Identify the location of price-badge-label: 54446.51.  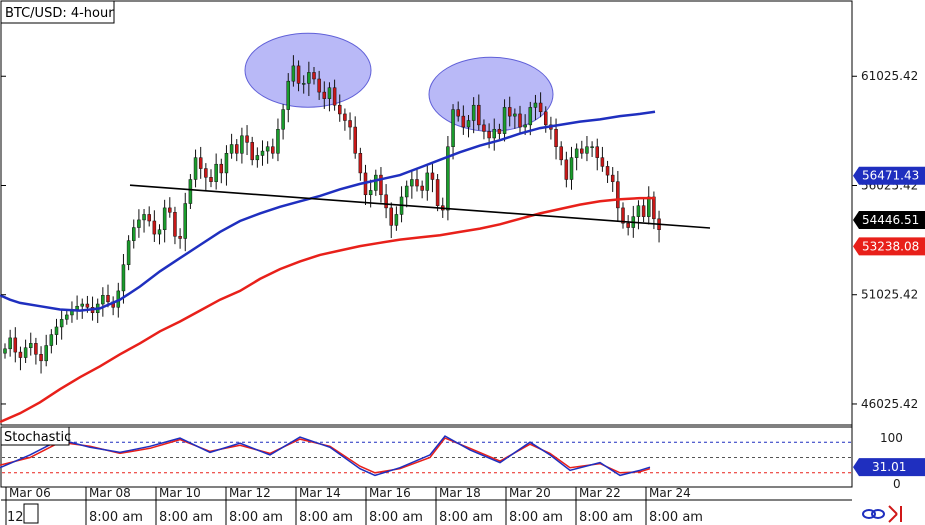
(890, 220).